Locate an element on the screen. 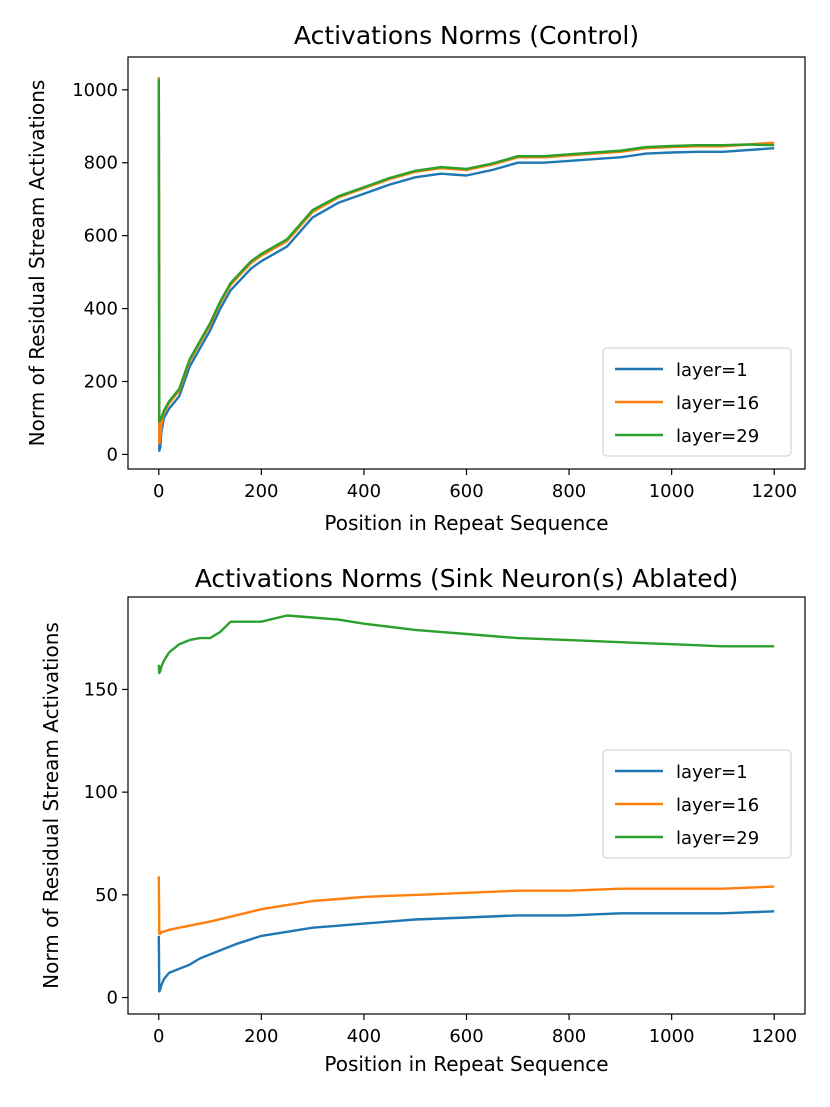  y-tick-label: 50 is located at coordinates (106, 895).